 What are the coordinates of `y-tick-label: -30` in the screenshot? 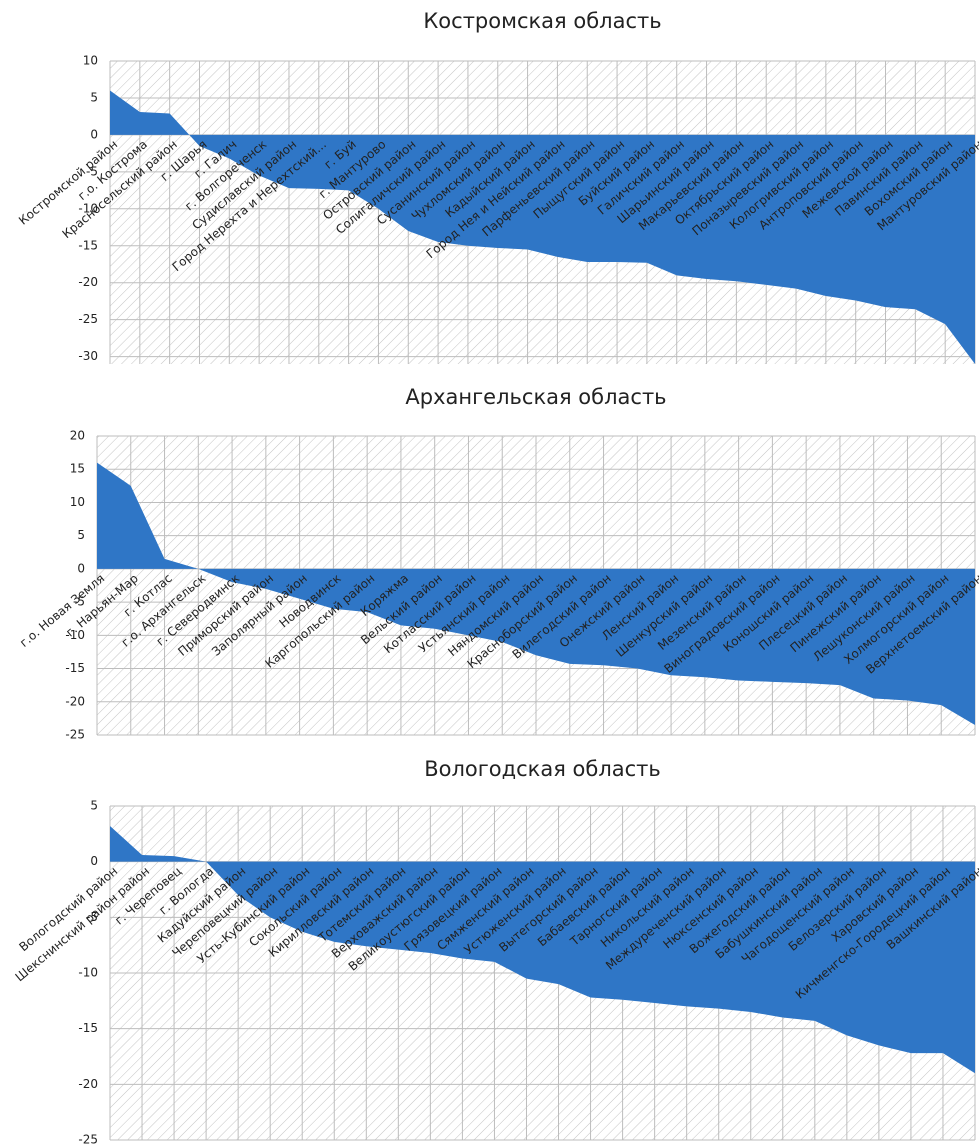 It's located at (88, 356).